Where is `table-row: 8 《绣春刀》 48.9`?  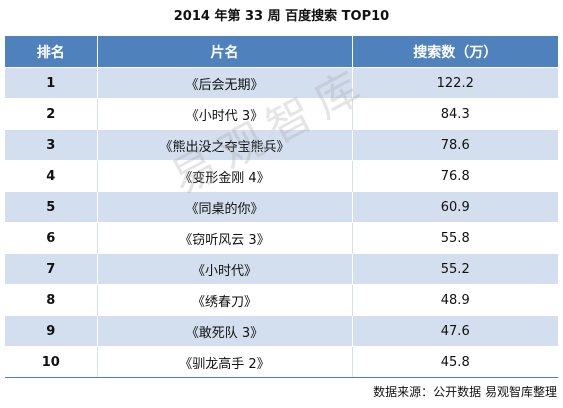 table-row: 8 《绣春刀》 48.9 is located at coordinates (281, 300).